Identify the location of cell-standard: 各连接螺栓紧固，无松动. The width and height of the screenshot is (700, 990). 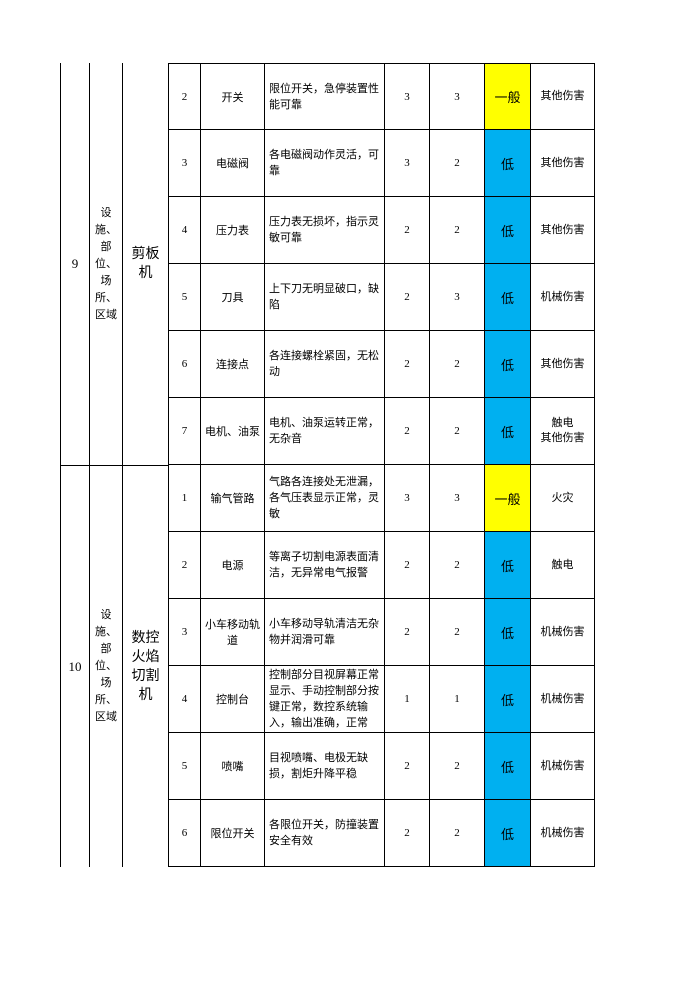
(325, 364).